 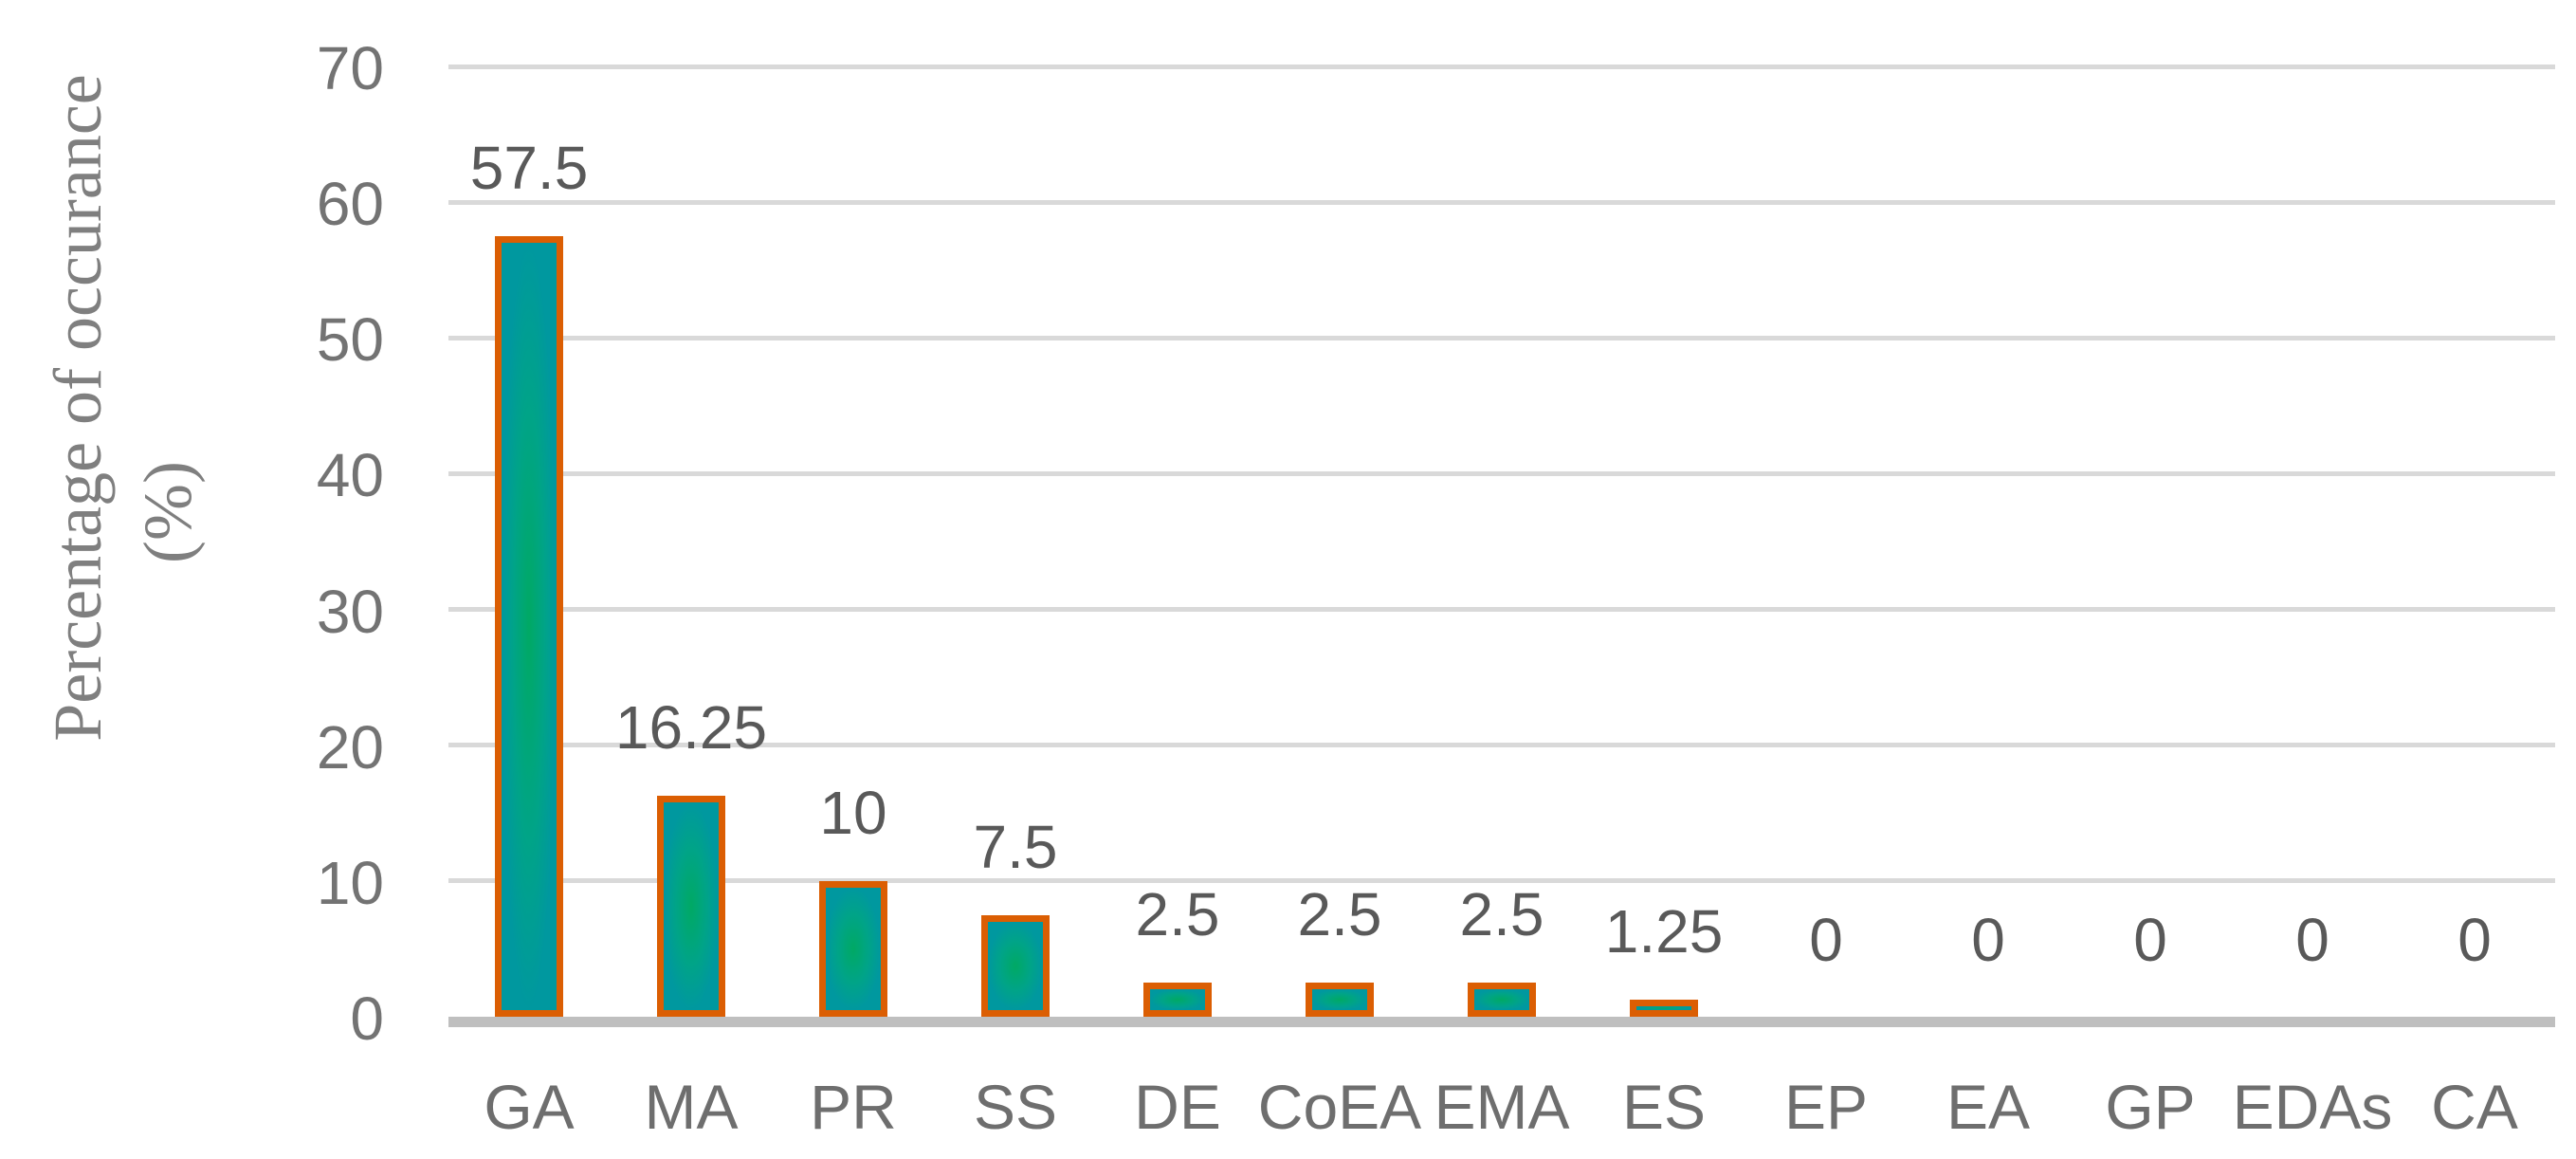 I want to click on x-tick-label-ea: EA, so click(x=1988, y=1107).